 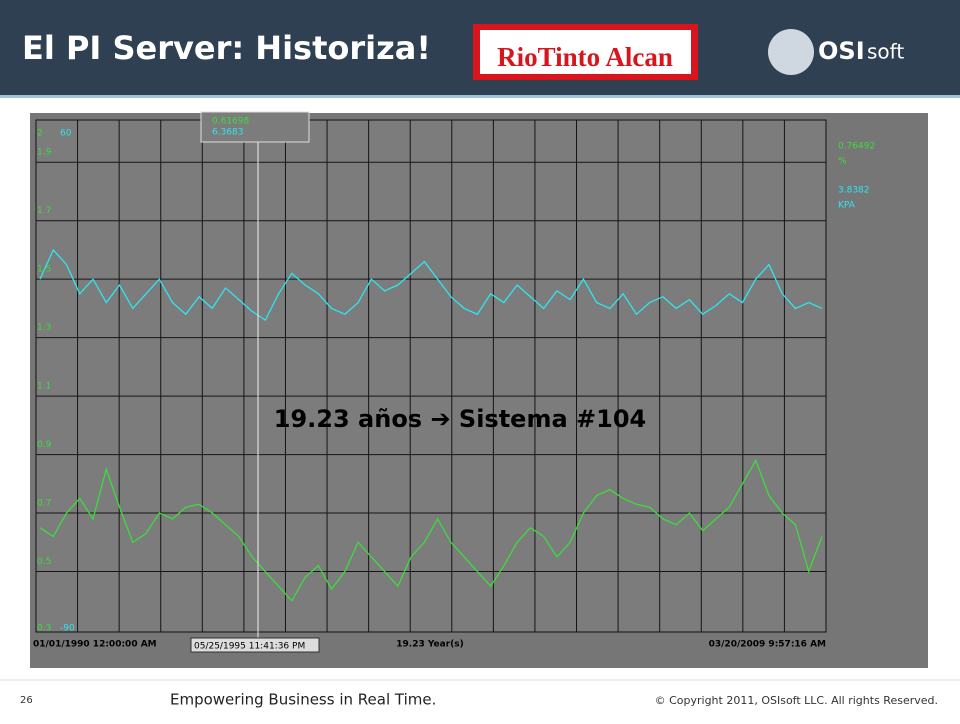 What do you see at coordinates (26, 700) in the screenshot?
I see `page-number: 26` at bounding box center [26, 700].